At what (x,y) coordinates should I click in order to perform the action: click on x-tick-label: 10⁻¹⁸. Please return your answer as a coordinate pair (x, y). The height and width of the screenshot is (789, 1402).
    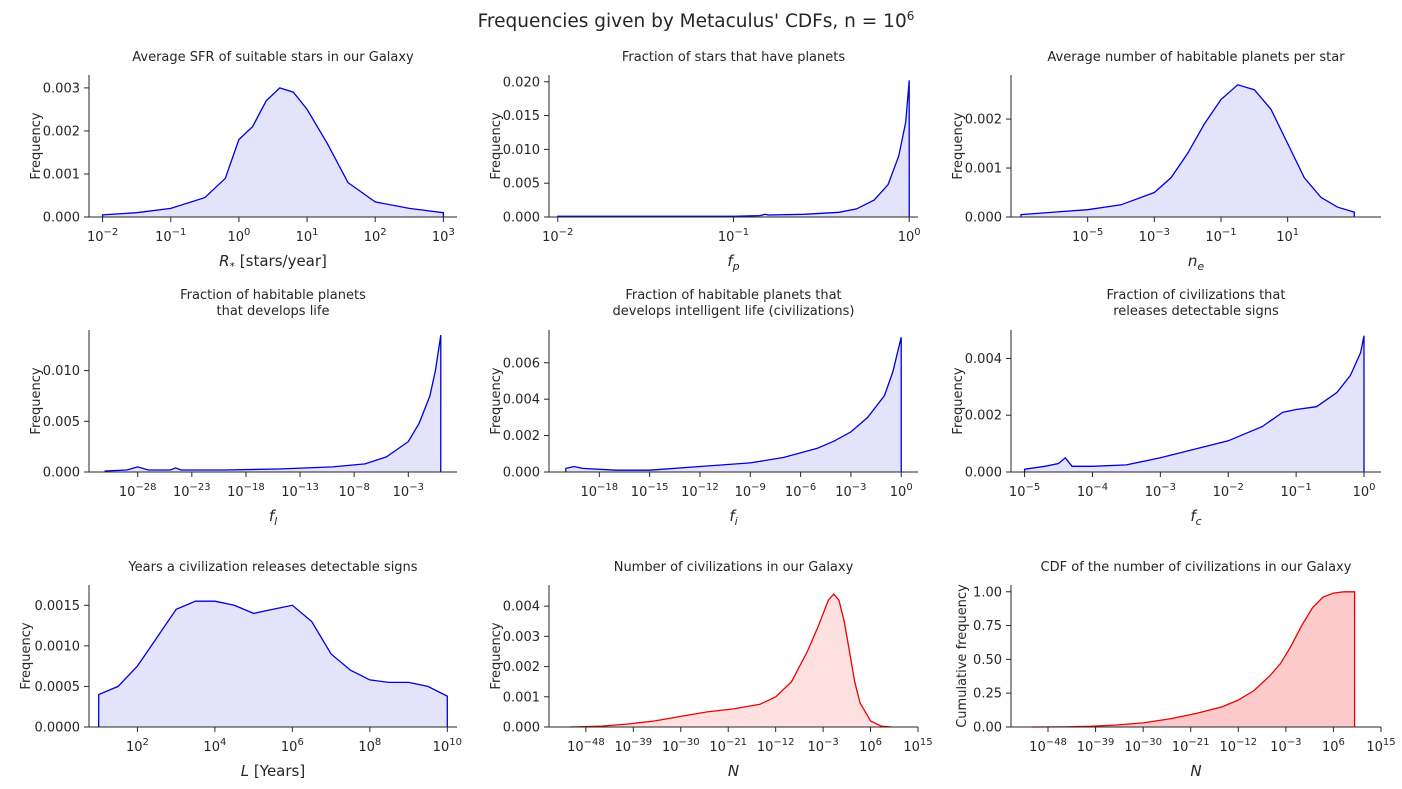
    Looking at the image, I should click on (246, 491).